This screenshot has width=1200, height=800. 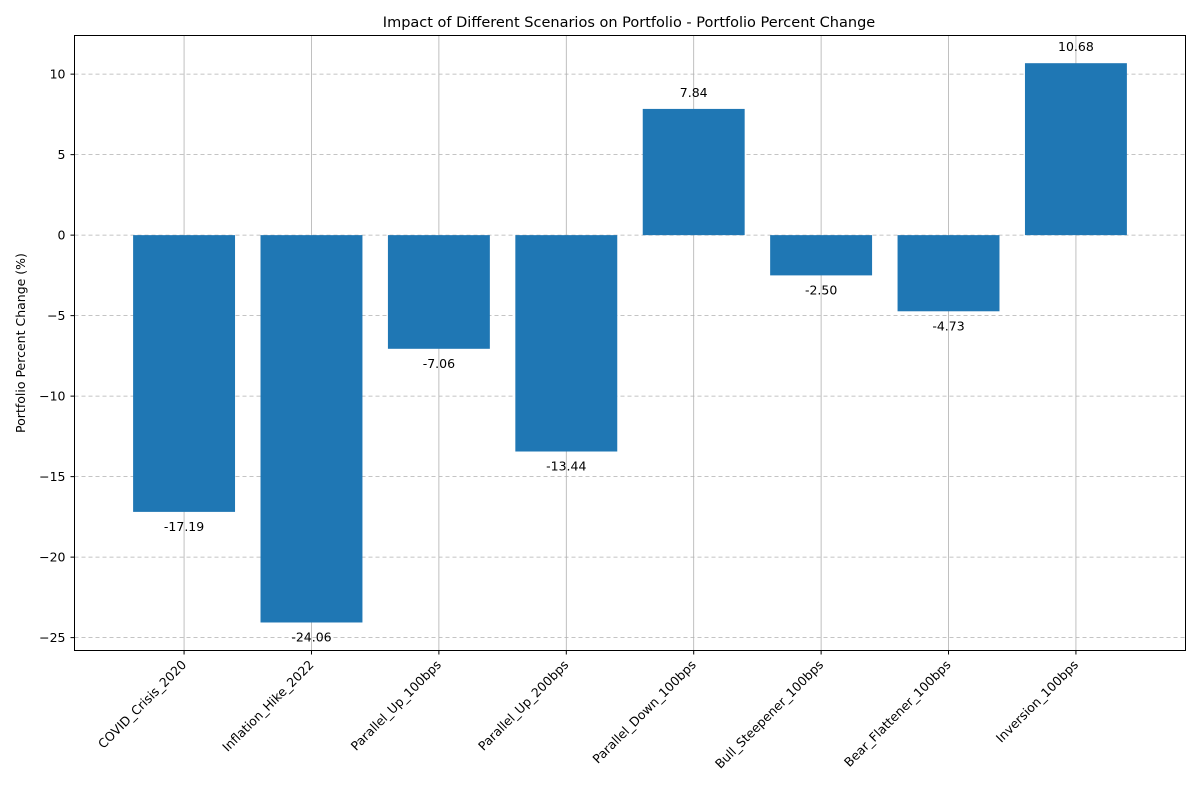 What do you see at coordinates (948, 325) in the screenshot?
I see `bar-value-label: -4.73` at bounding box center [948, 325].